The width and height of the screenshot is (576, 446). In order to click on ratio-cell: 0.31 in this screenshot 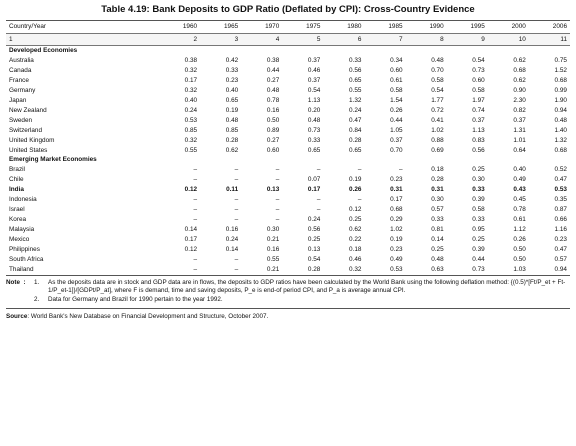, I will do `click(396, 190)`.